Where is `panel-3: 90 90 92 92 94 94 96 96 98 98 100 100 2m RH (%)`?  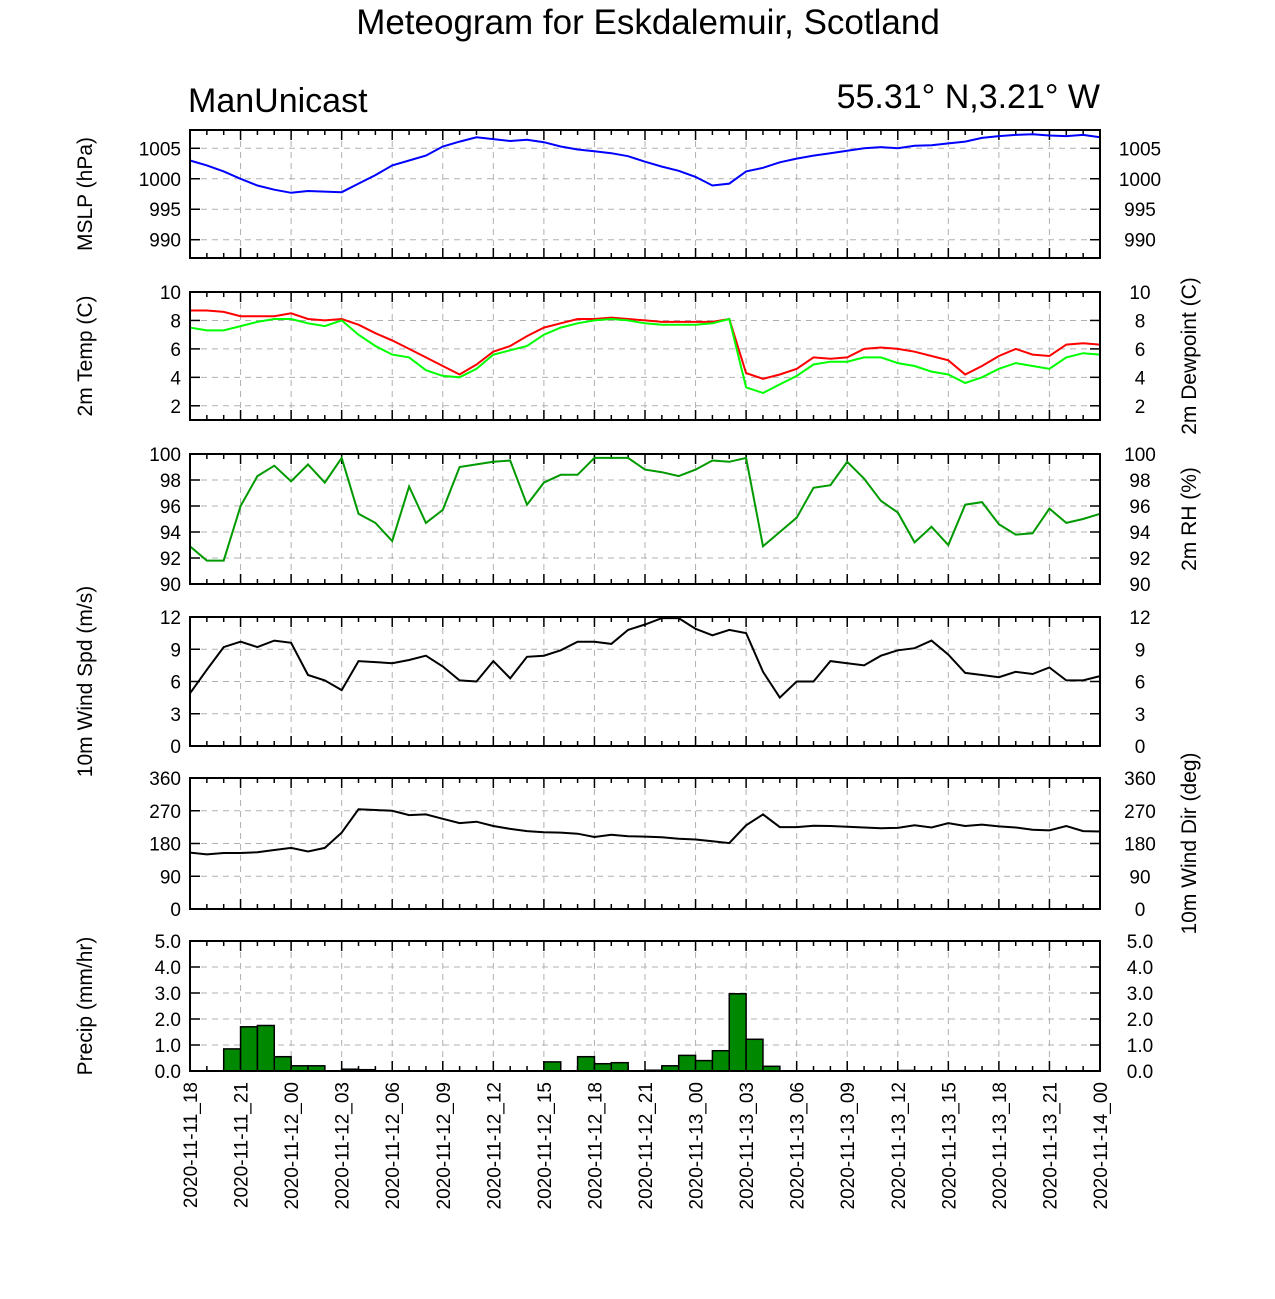 panel-3: 90 90 92 92 94 94 96 96 98 98 100 100 2m RH (%) is located at coordinates (675, 520).